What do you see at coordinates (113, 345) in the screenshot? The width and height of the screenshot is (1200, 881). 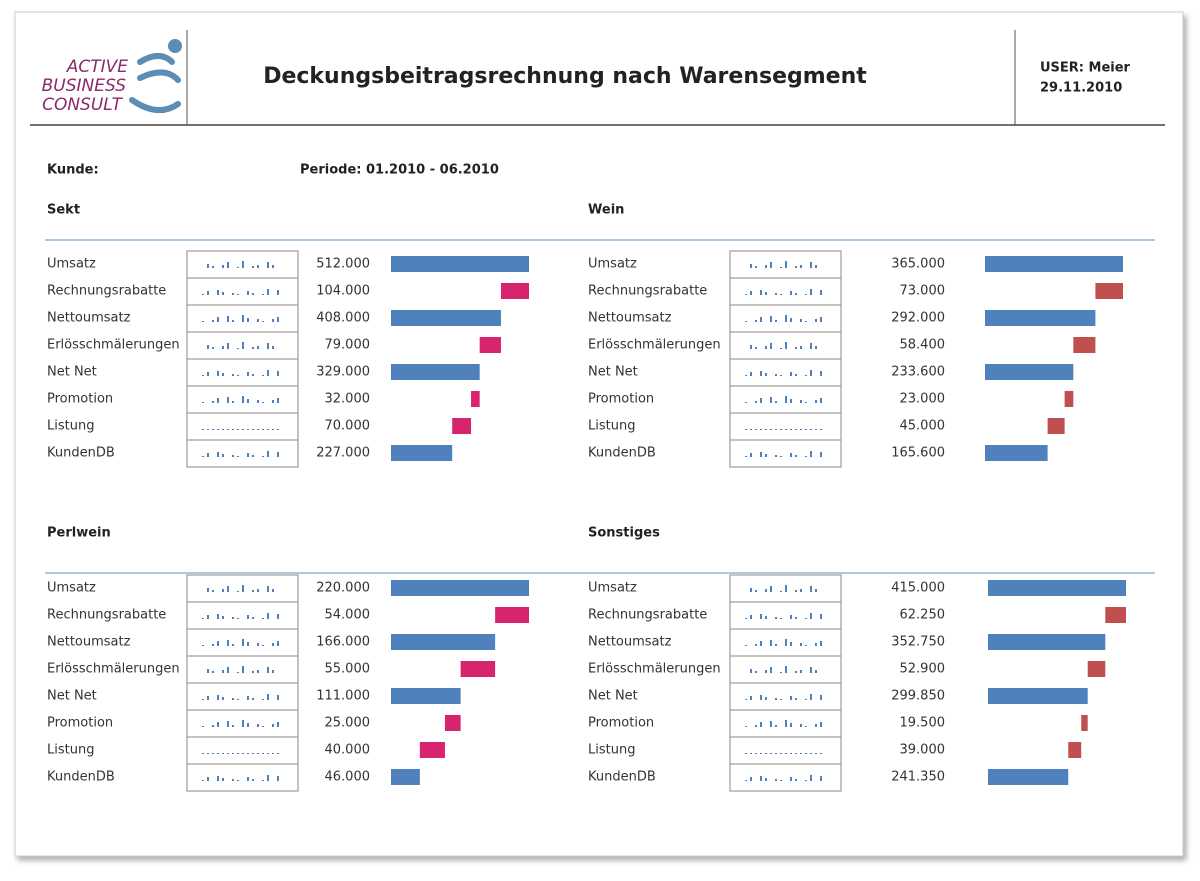 I see `row-label: Erlösschmälerungen` at bounding box center [113, 345].